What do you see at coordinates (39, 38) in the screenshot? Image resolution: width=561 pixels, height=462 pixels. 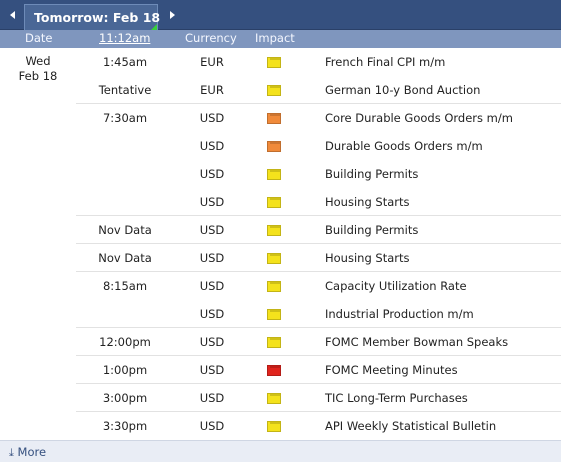 I see `column-header-date: Date` at bounding box center [39, 38].